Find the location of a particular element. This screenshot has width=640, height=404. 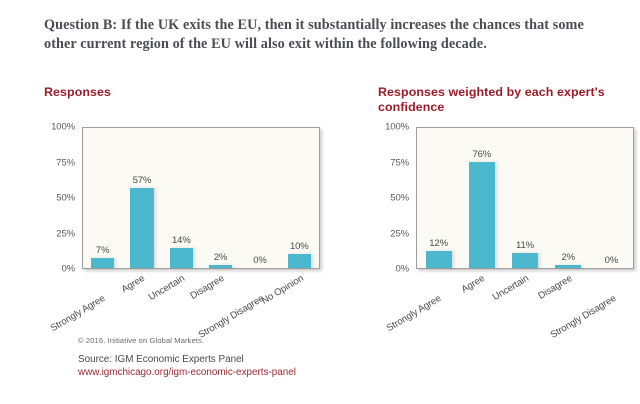

bar: 12% is located at coordinates (438, 253).